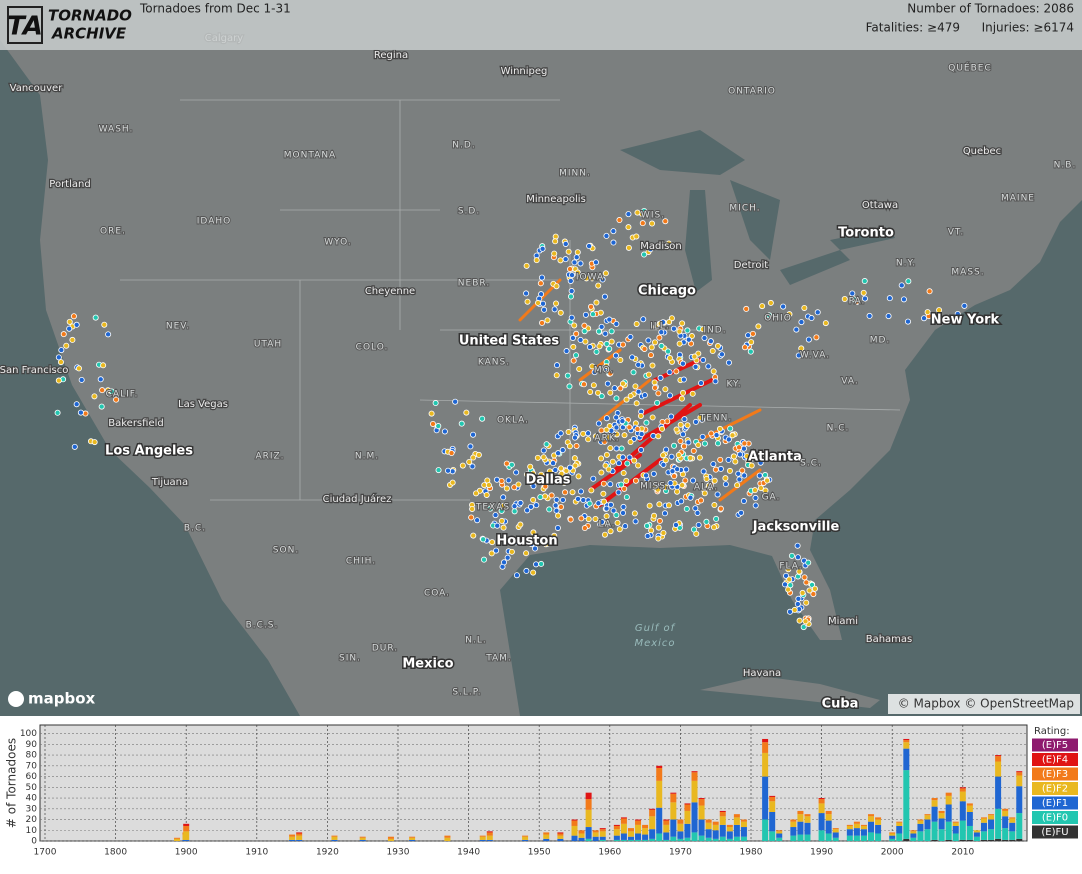  What do you see at coordinates (880, 341) in the screenshot?
I see `place-label: MD.` at bounding box center [880, 341].